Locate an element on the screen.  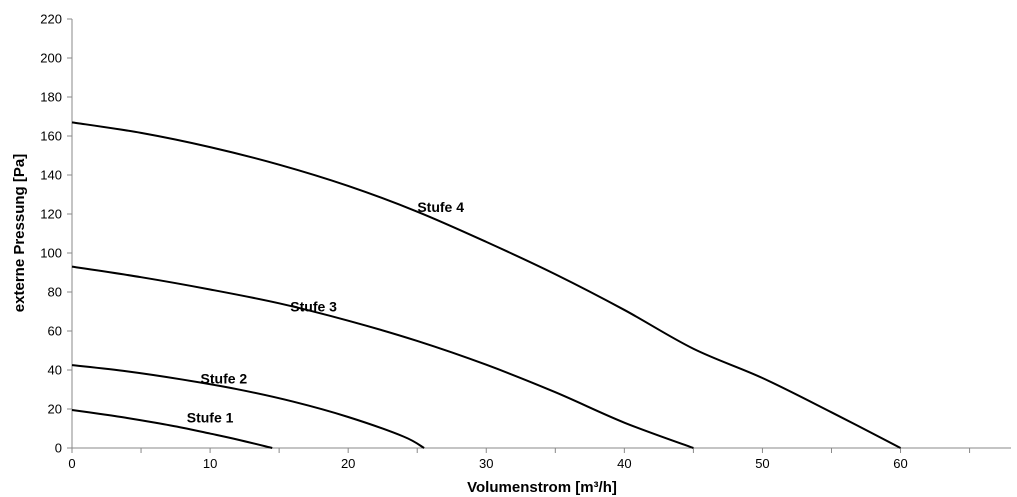
y-tick-label: 40 is located at coordinates (55, 370).